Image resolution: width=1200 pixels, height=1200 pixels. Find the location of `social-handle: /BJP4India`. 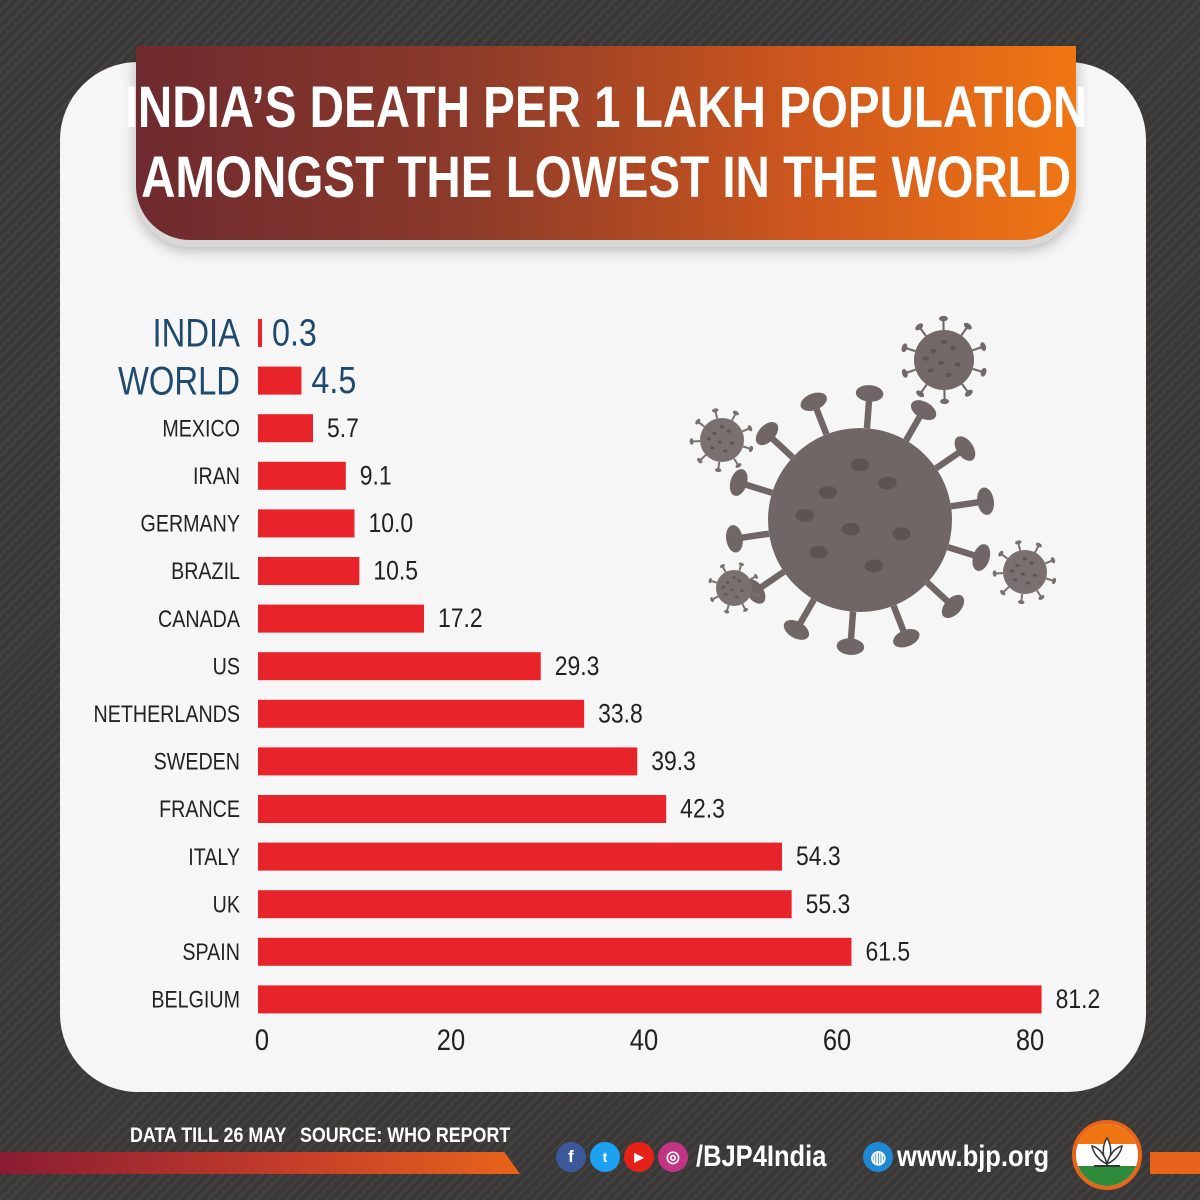

social-handle: /BJP4India is located at coordinates (761, 1156).